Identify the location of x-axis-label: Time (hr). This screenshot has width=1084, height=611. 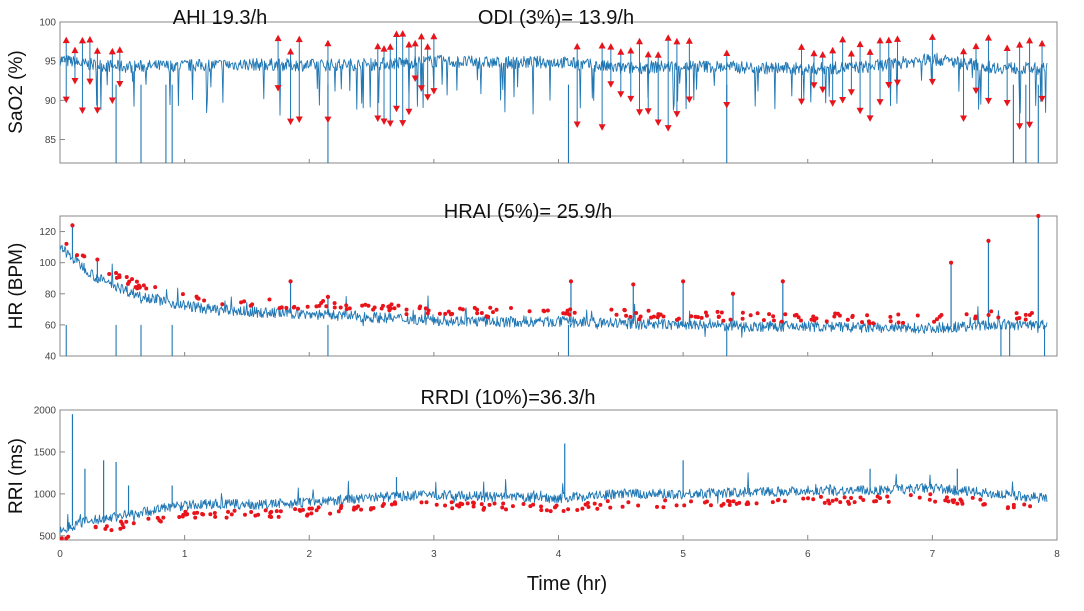
(567, 584).